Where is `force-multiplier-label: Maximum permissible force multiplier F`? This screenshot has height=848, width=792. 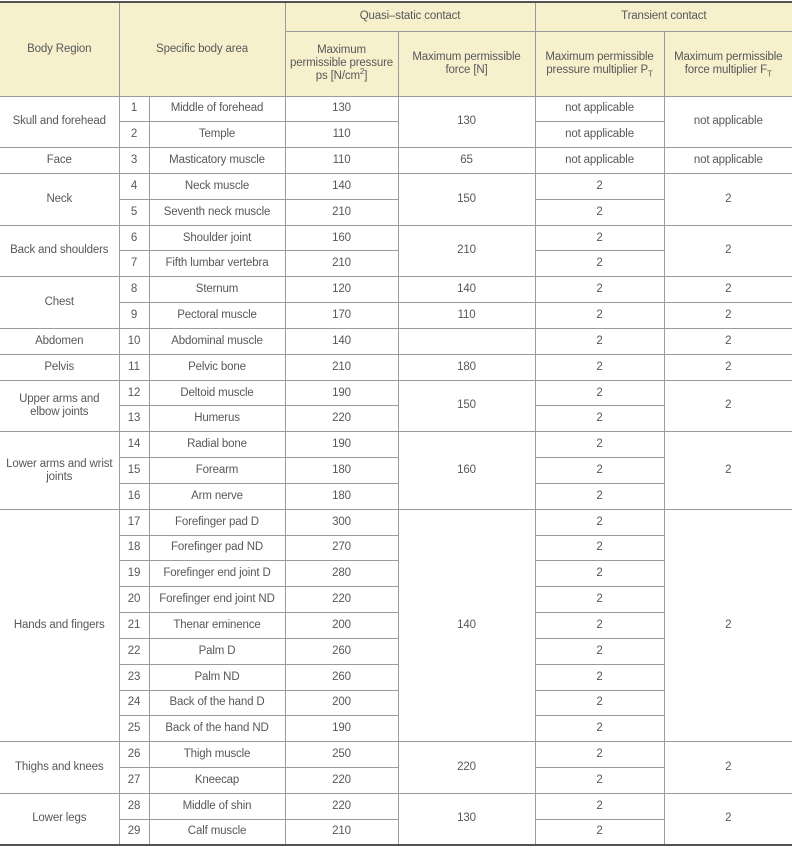 force-multiplier-label: Maximum permissible force multiplier F is located at coordinates (728, 63).